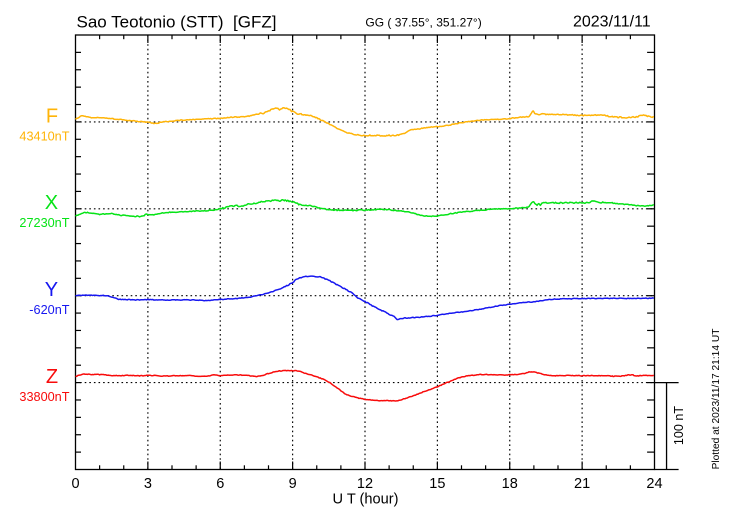 Image resolution: width=730 pixels, height=520 pixels. What do you see at coordinates (716, 399) in the screenshot?
I see `svg-text: Plotted at 2023/11/17 21:14 UT` at bounding box center [716, 399].